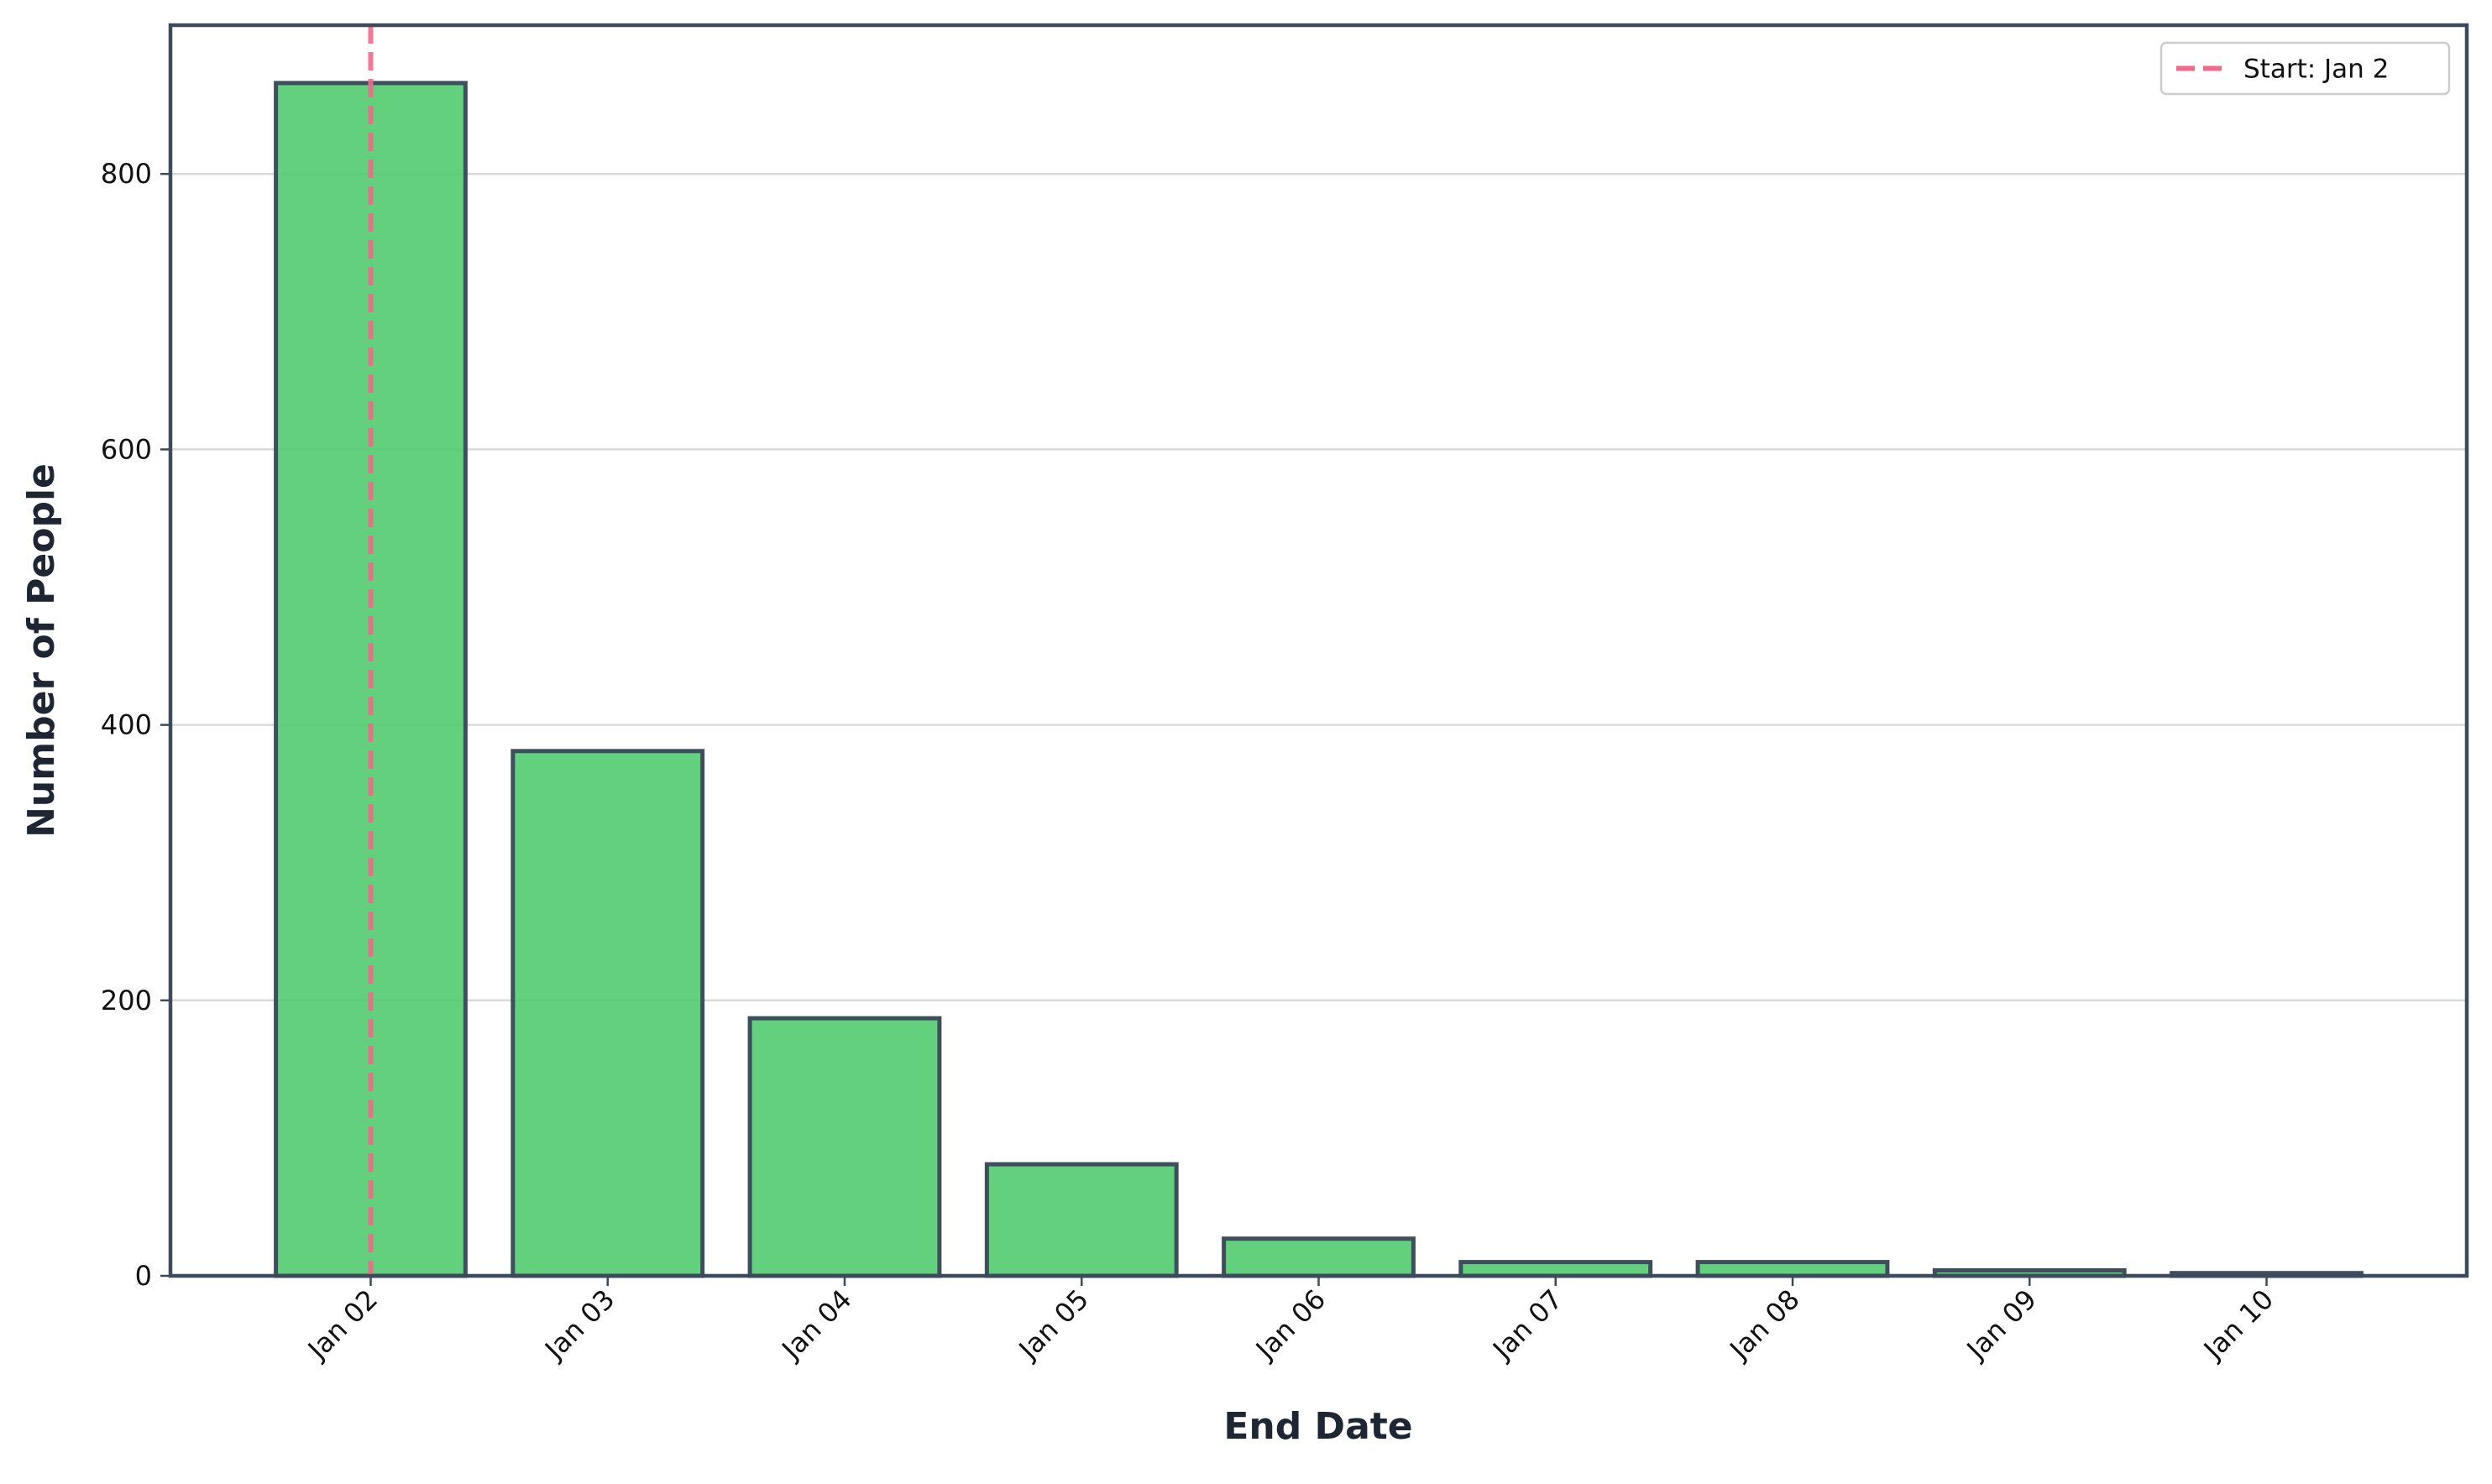 Image resolution: width=2492 pixels, height=1484 pixels. What do you see at coordinates (342, 1324) in the screenshot?
I see `x-tick-label: Jan 02` at bounding box center [342, 1324].